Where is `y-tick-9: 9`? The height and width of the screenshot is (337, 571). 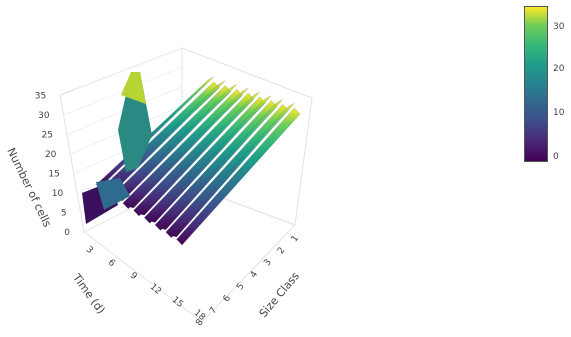 y-tick-9: 9 is located at coordinates (133, 277).